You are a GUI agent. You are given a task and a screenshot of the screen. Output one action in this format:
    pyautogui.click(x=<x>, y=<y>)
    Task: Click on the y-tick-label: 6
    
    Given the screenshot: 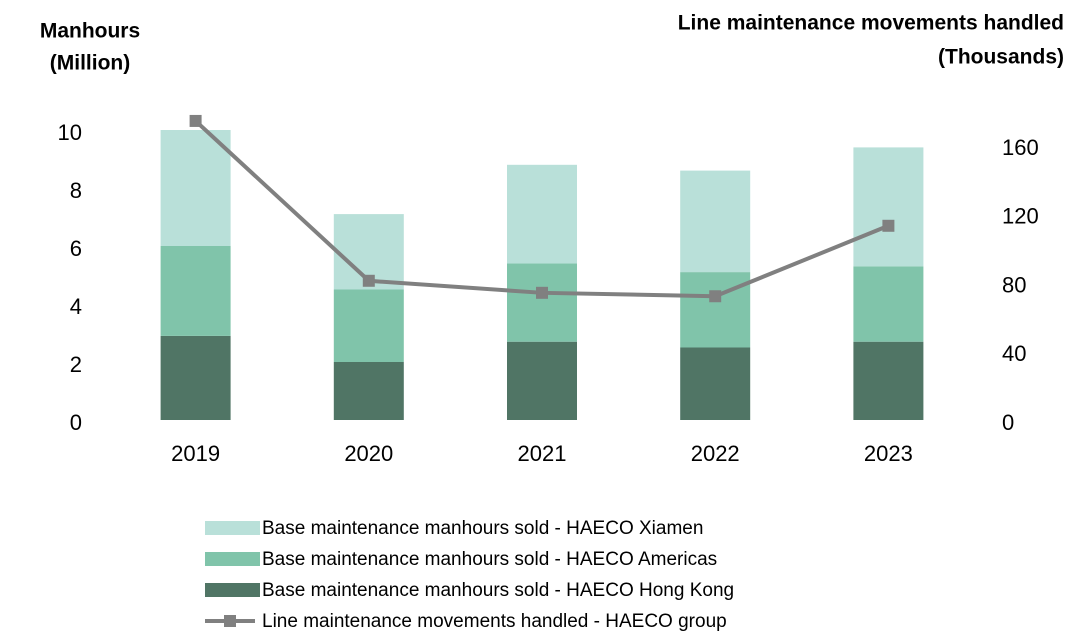 What is the action you would take?
    pyautogui.click(x=76, y=248)
    